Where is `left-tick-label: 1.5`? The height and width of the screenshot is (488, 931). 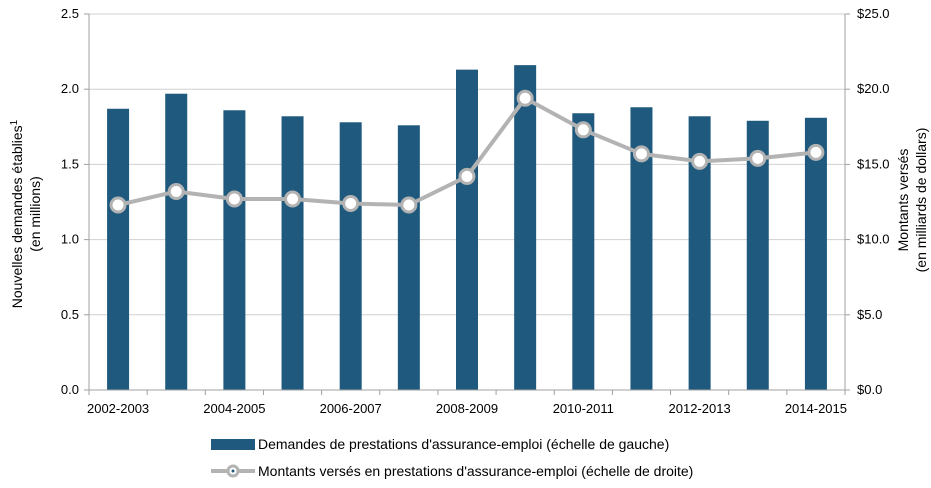
left-tick-label: 1.5 is located at coordinates (70, 163).